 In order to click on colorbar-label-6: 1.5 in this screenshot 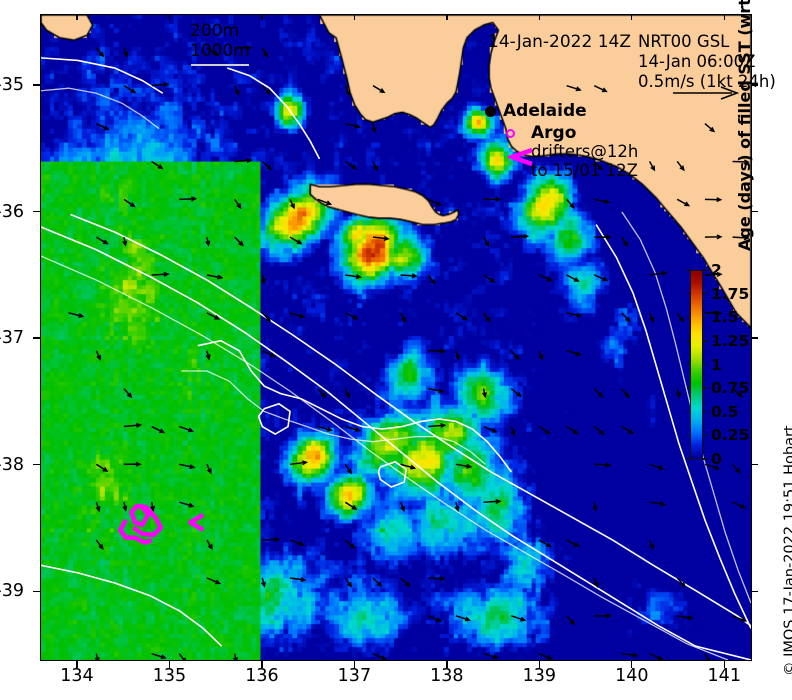, I will do `click(725, 317)`.